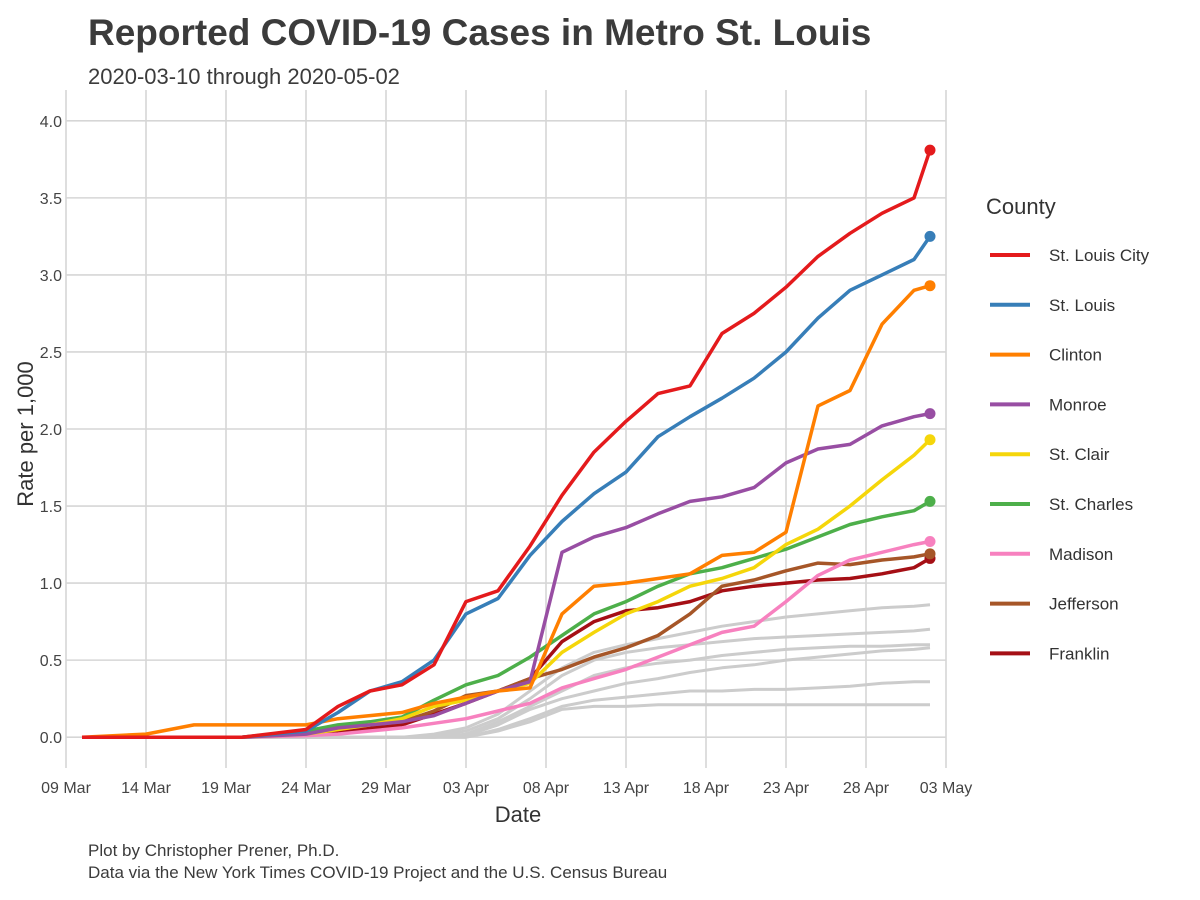  I want to click on x-tick-label: 13 Apr, so click(626, 788).